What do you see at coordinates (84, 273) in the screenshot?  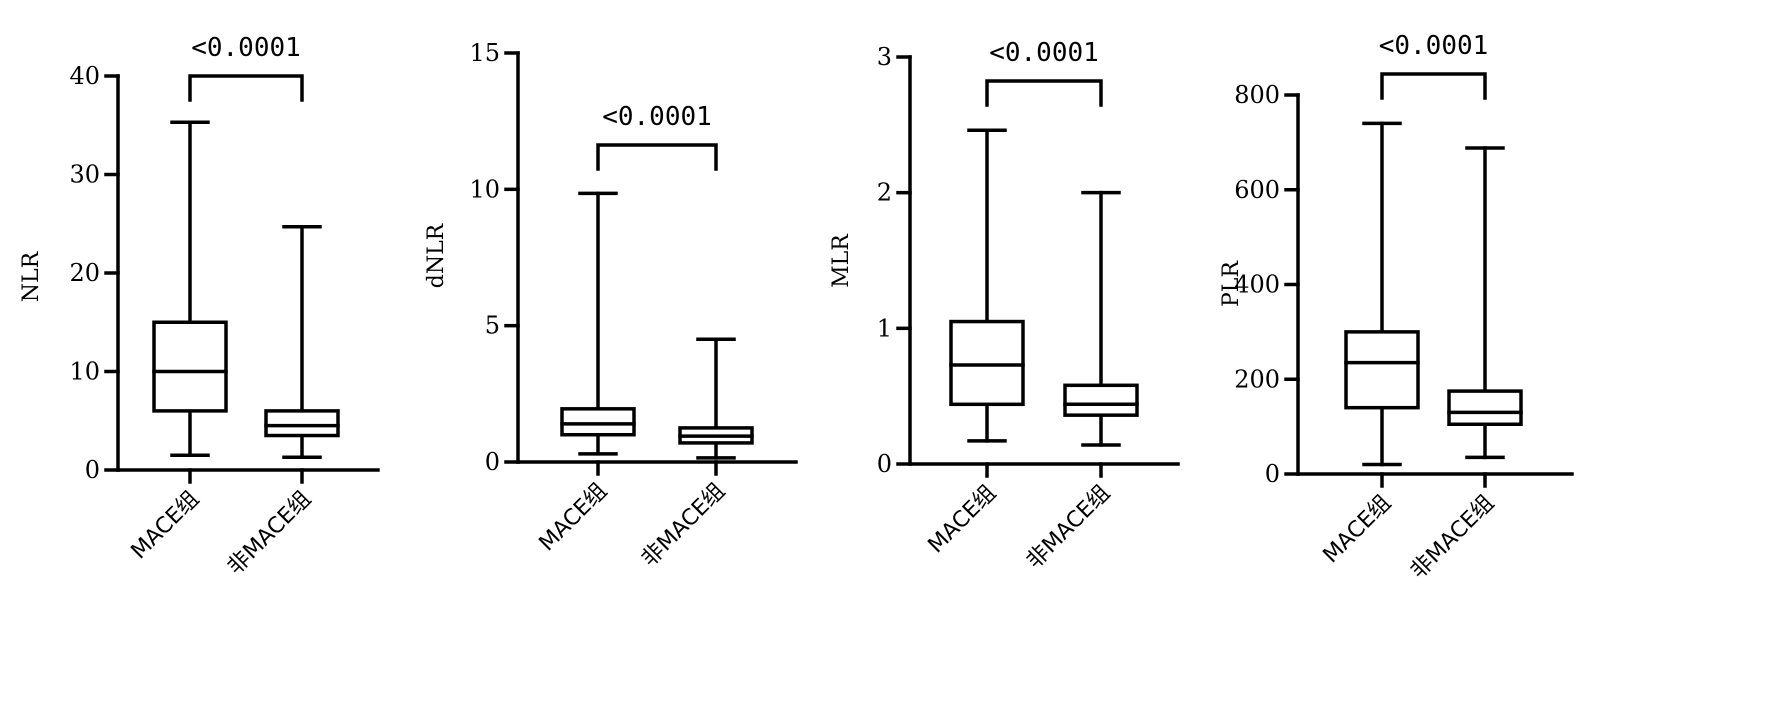 I see `y-tick-label: 20` at bounding box center [84, 273].